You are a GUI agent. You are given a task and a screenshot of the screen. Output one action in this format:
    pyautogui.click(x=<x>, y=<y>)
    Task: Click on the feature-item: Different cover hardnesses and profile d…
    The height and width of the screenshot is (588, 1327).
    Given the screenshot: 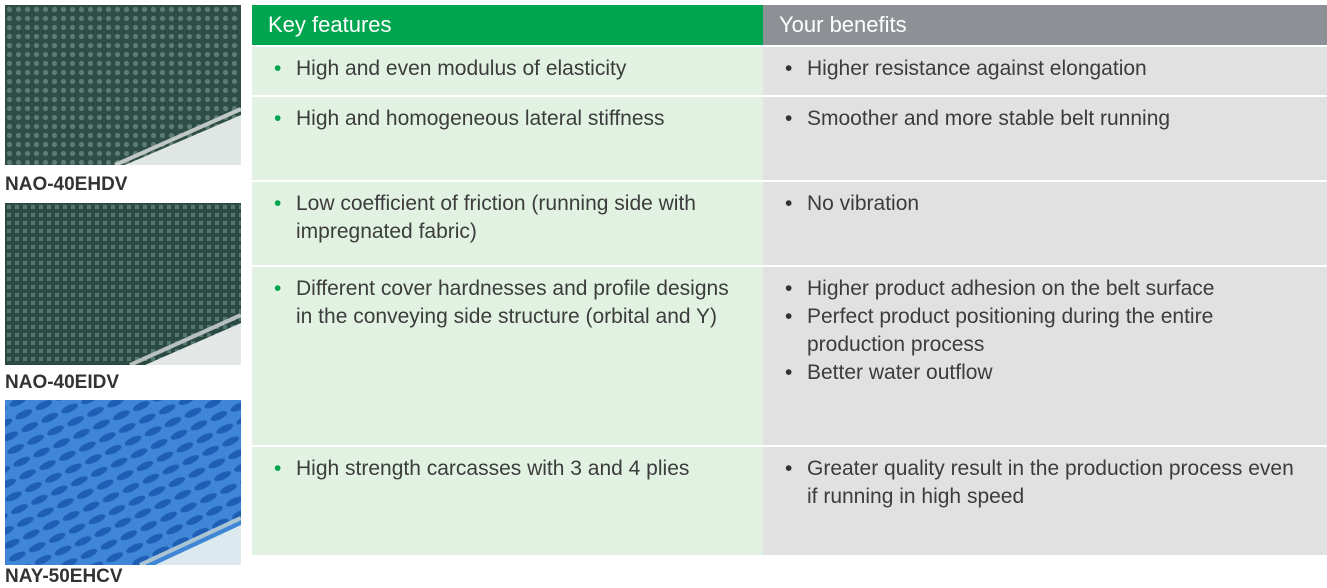 What is the action you would take?
    pyautogui.click(x=508, y=303)
    